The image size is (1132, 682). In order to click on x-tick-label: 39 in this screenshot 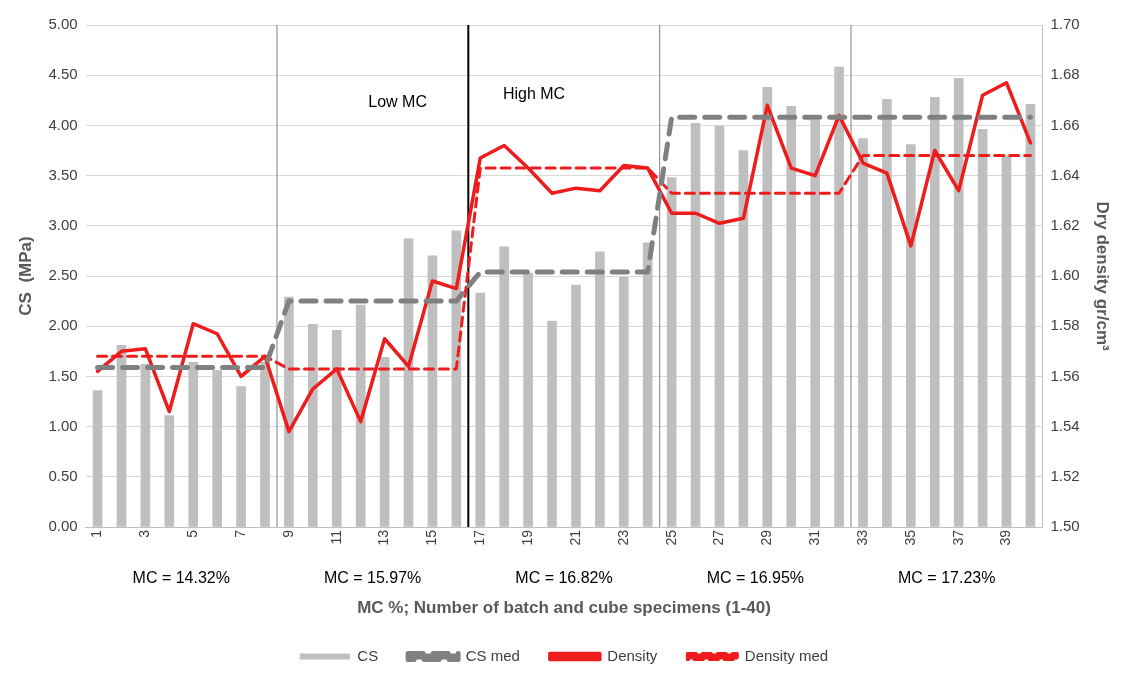, I will do `click(1005, 537)`.